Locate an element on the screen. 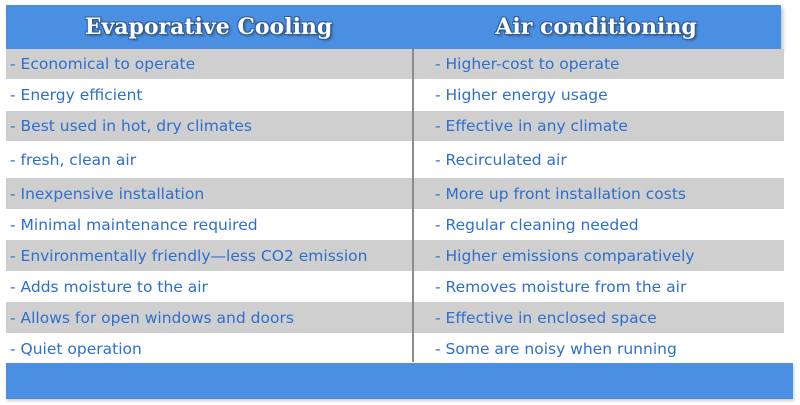 This screenshot has height=405, width=800. evaporative-cell: - Energy efficient is located at coordinates (76, 95).